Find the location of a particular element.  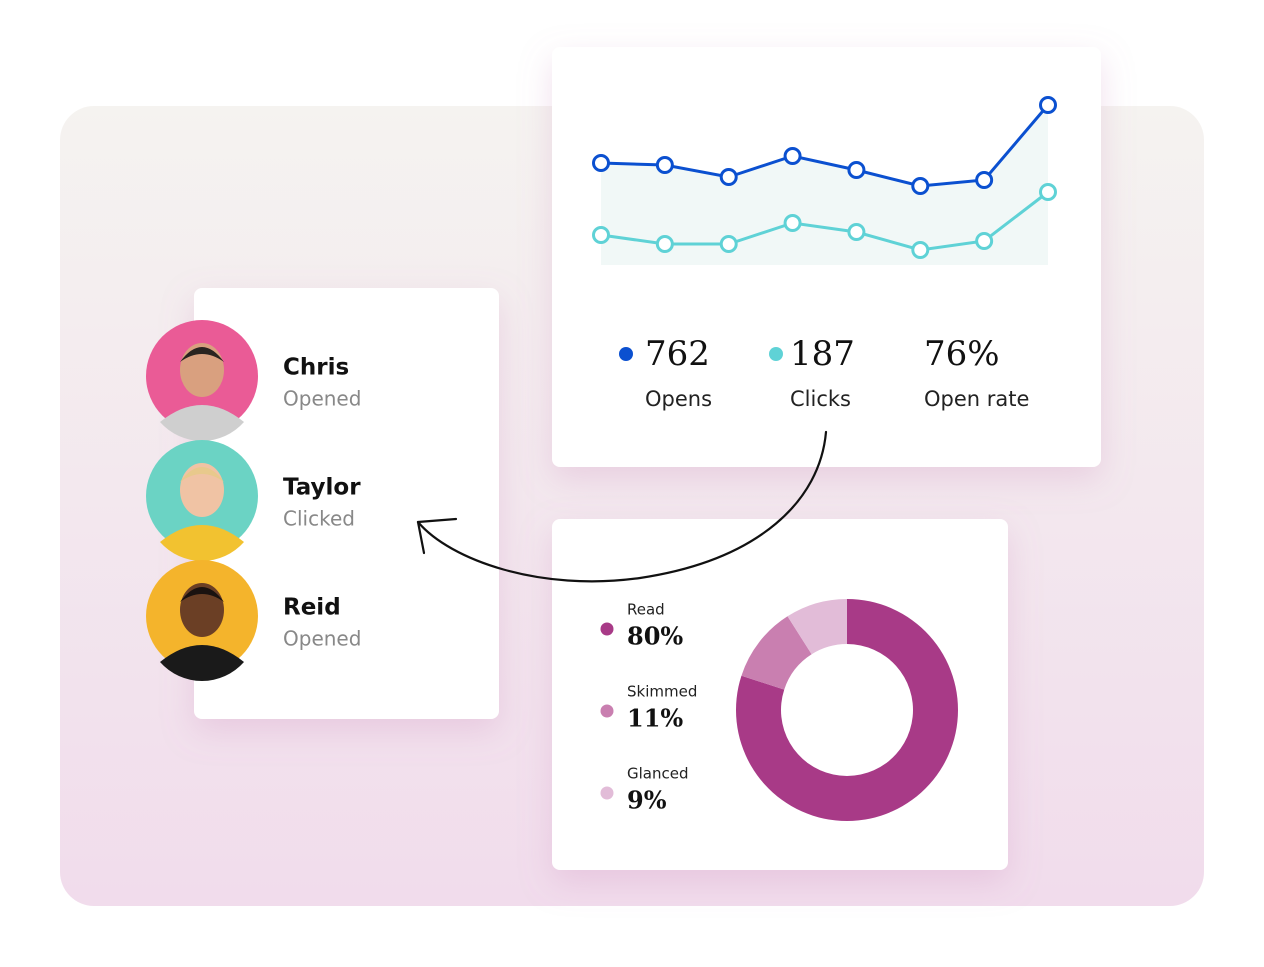

stat-value: 187 is located at coordinates (822, 354).